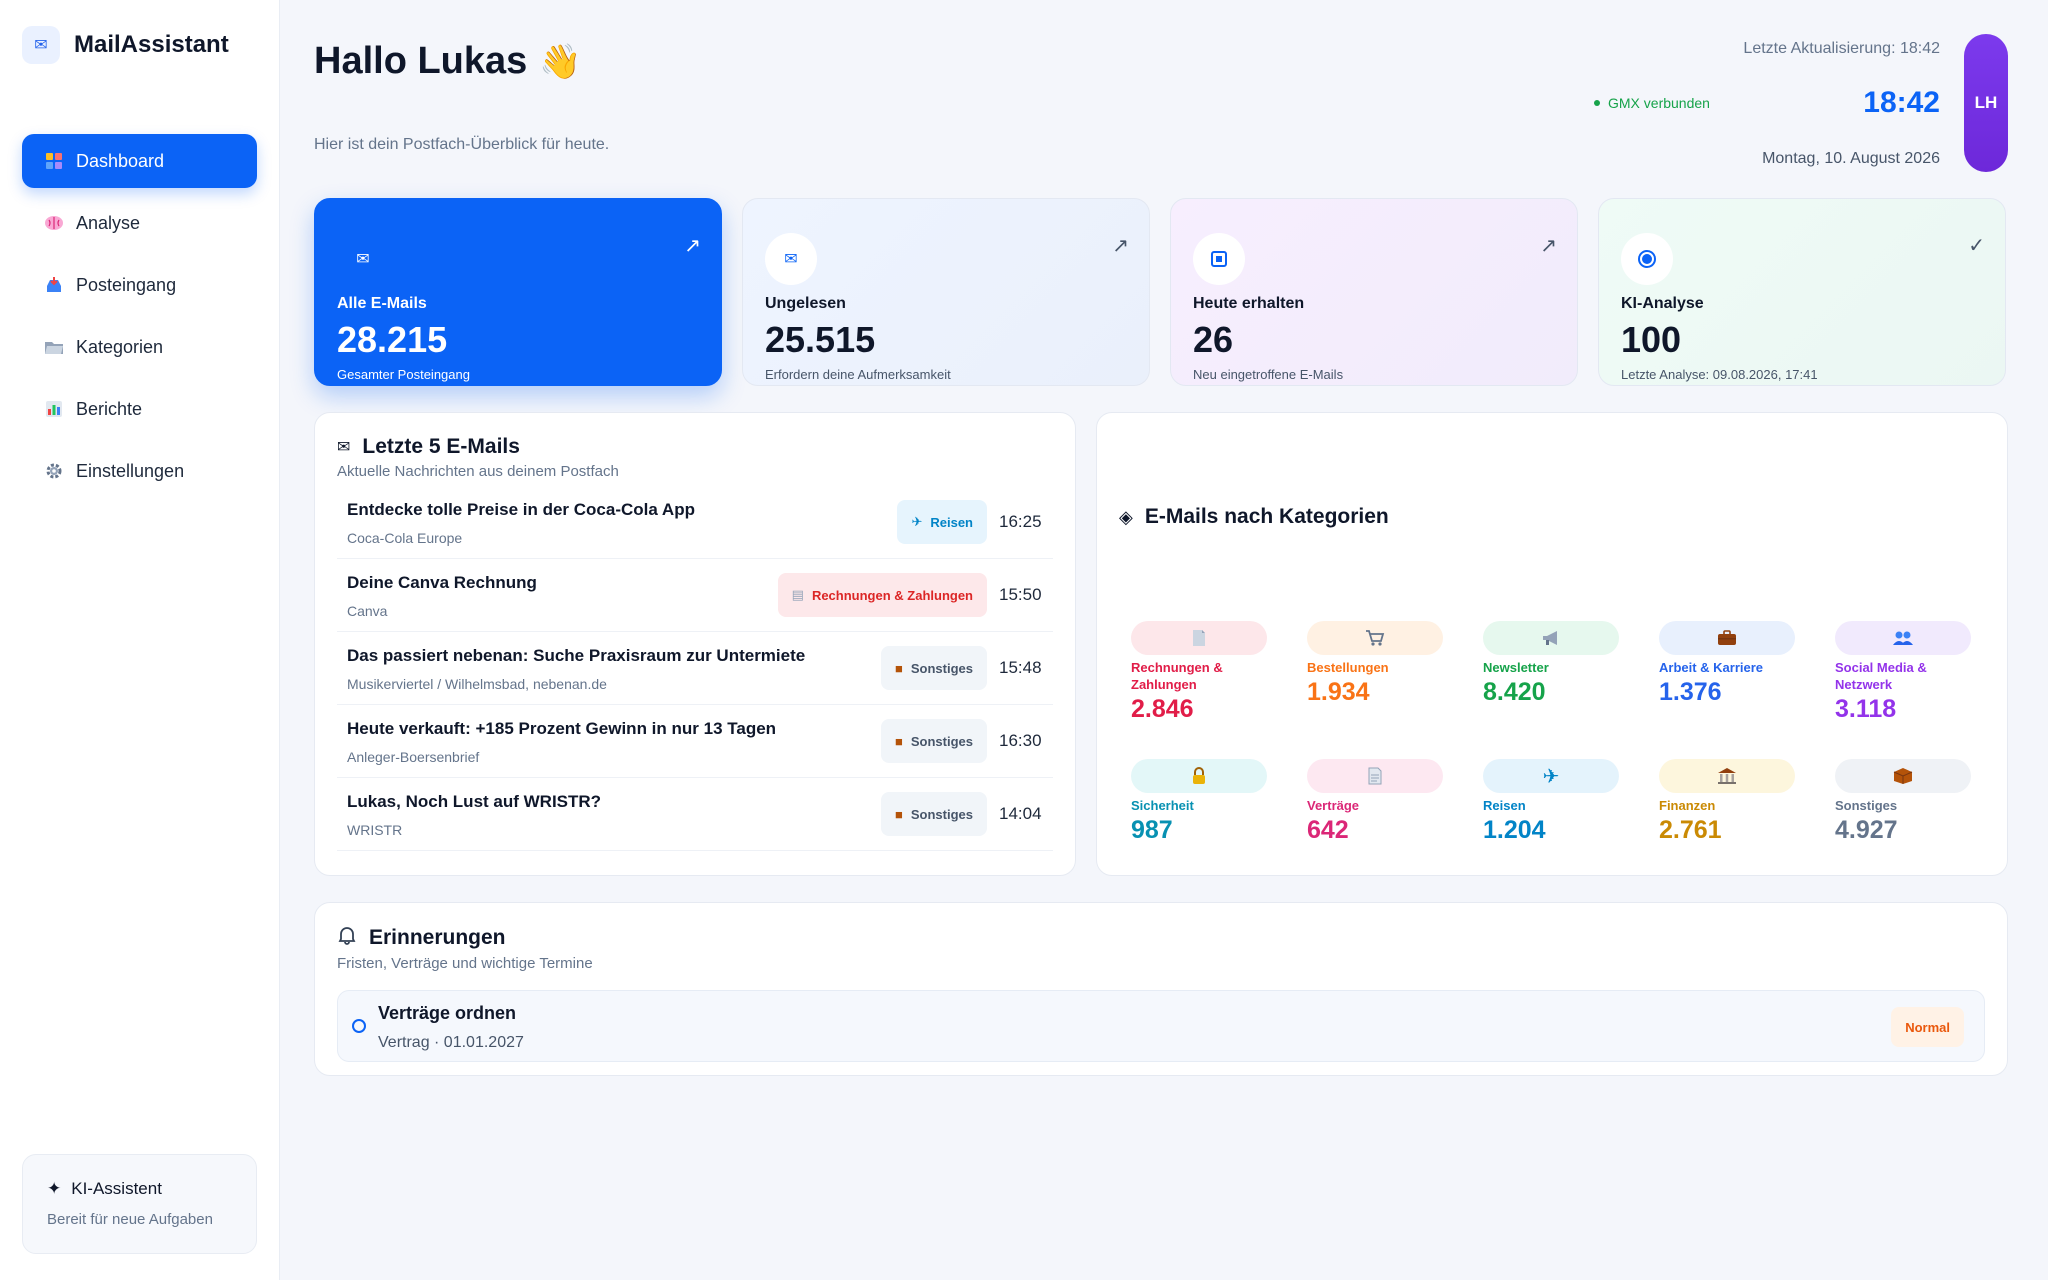  I want to click on sidebar-item-label: Dashboard, so click(120, 160).